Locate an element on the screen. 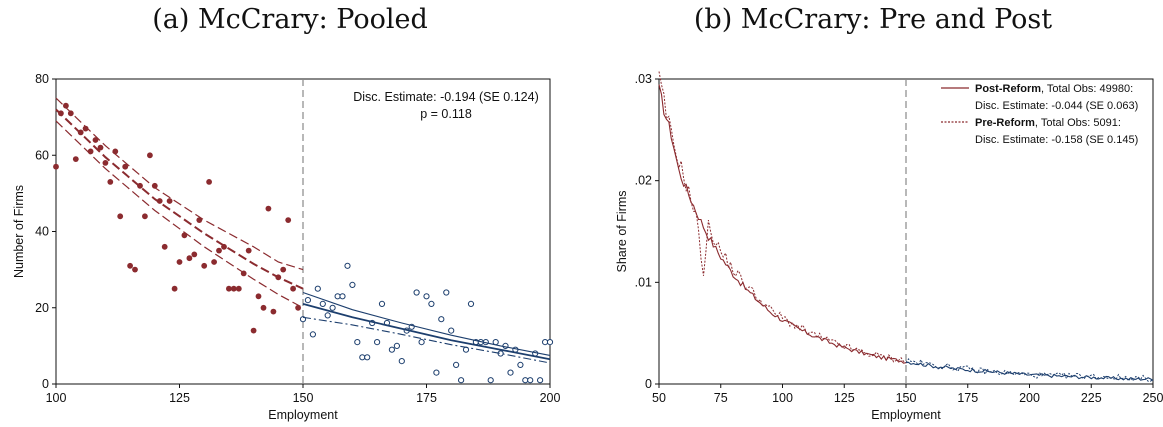 This screenshot has height=427, width=1163. legend-series-name: Pre-Reform is located at coordinates (1005, 123).